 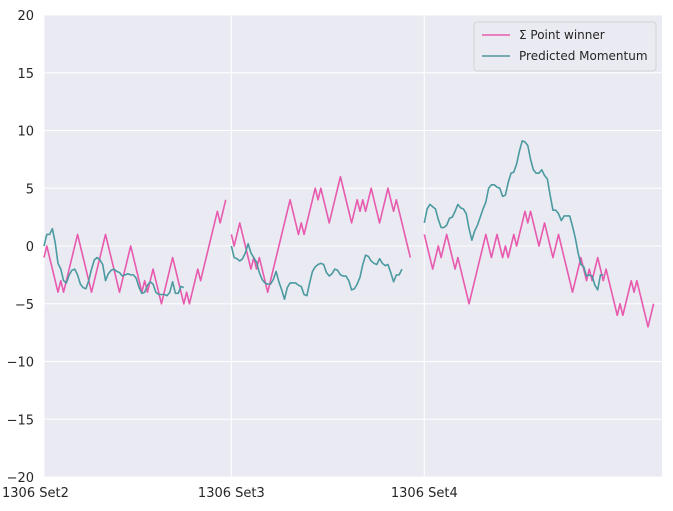 I want to click on y-tick-label: −20, so click(x=20, y=478).